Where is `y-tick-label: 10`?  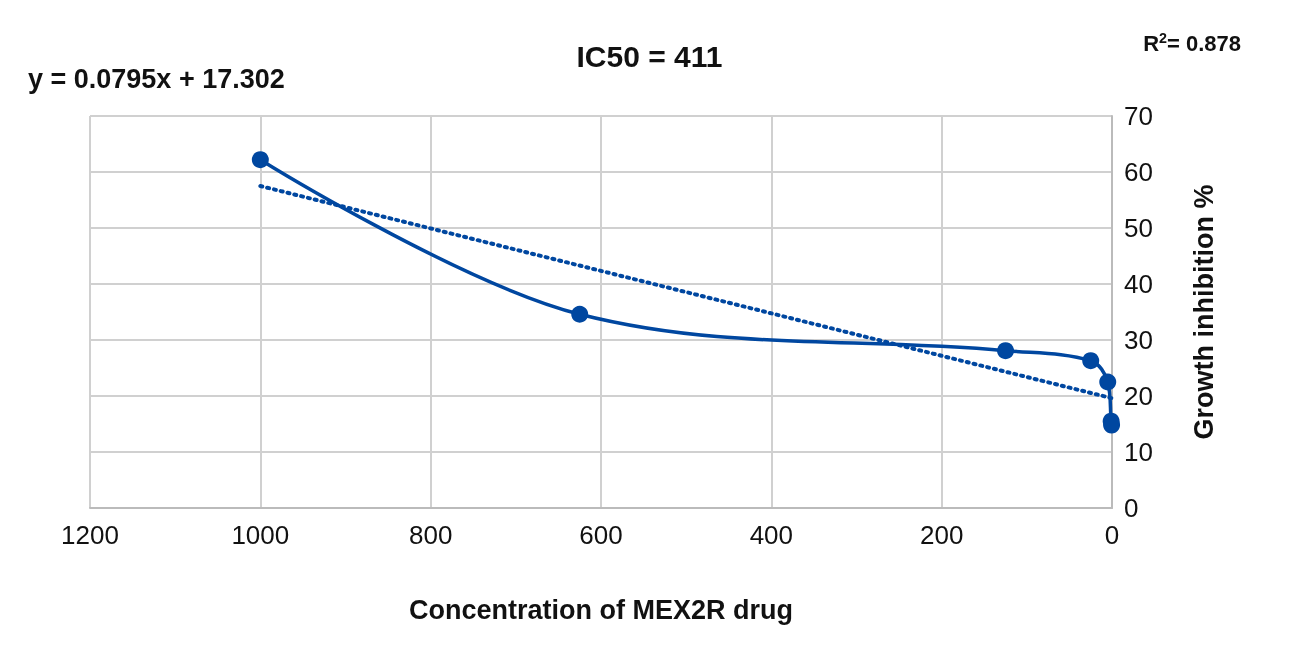 y-tick-label: 10 is located at coordinates (1138, 452).